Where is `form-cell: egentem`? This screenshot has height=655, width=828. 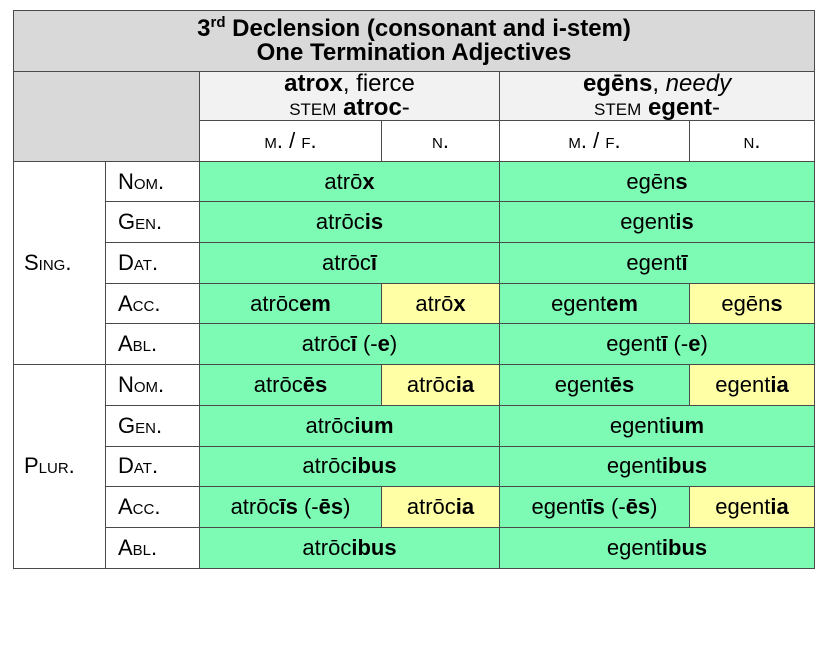 form-cell: egentem is located at coordinates (594, 303).